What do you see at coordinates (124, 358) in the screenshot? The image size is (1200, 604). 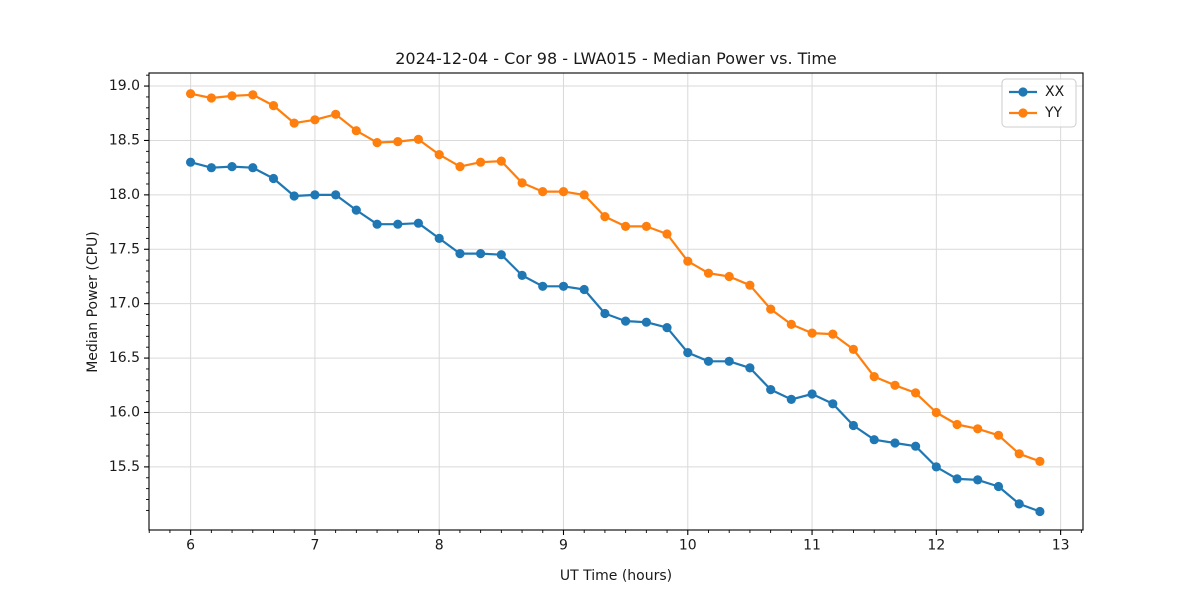 I see `y-tick-label: 16.5` at bounding box center [124, 358].